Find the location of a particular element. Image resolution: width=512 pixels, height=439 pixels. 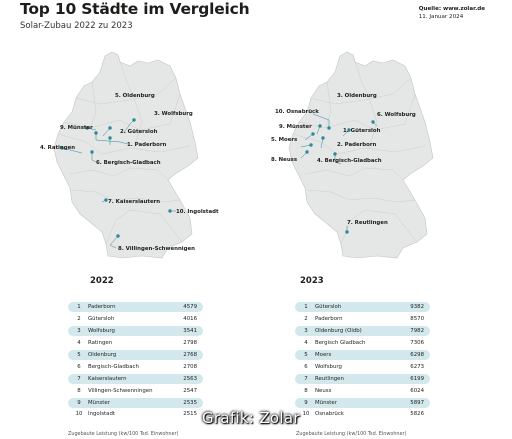

marker-munster-2023 is located at coordinates (313, 134).